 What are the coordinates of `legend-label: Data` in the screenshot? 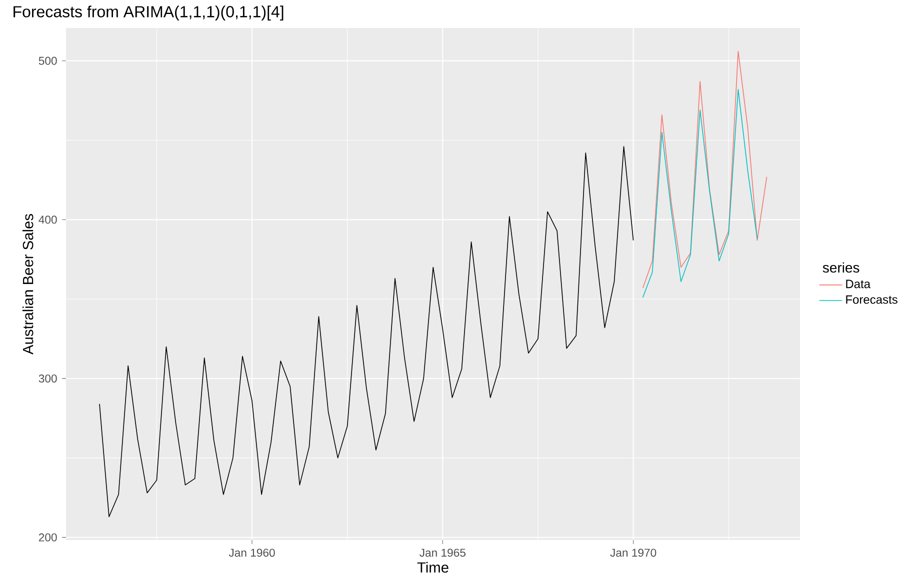 It's located at (858, 284).